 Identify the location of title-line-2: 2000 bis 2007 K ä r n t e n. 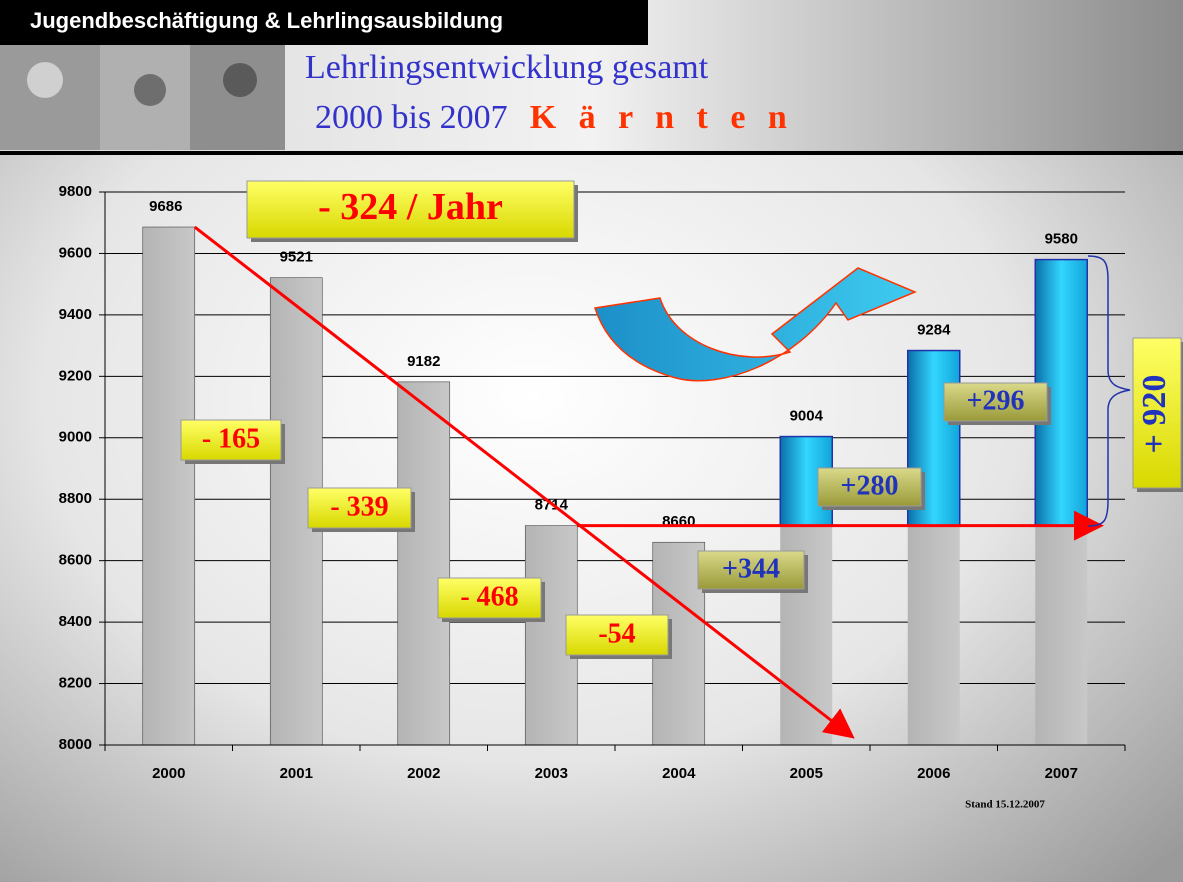
(554, 117).